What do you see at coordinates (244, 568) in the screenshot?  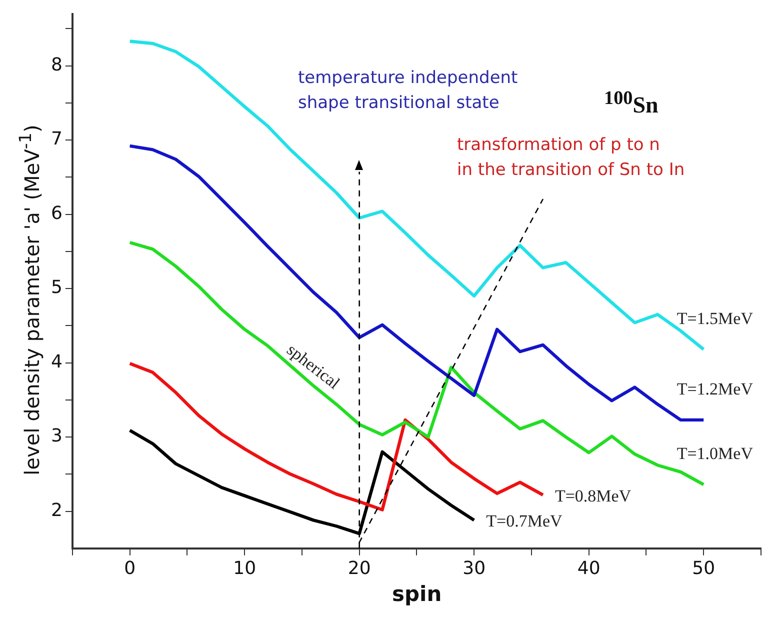 I see `x-tick-label: 10` at bounding box center [244, 568].